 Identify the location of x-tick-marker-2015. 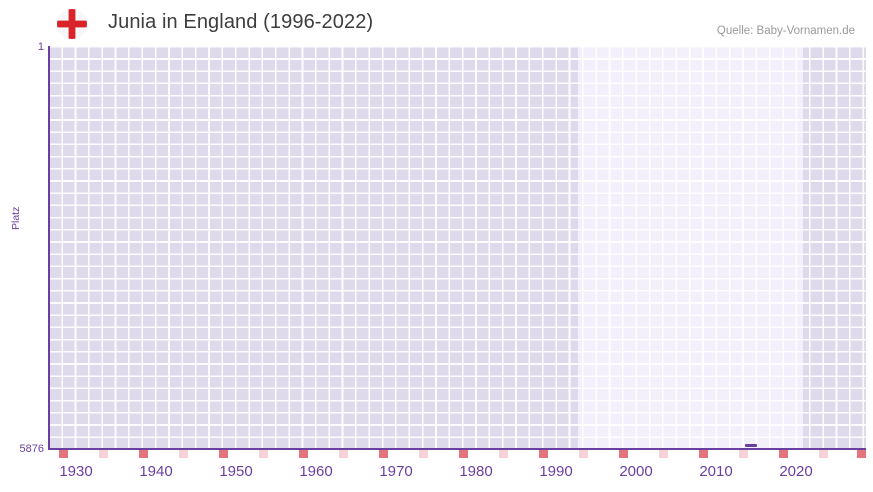
(743, 454).